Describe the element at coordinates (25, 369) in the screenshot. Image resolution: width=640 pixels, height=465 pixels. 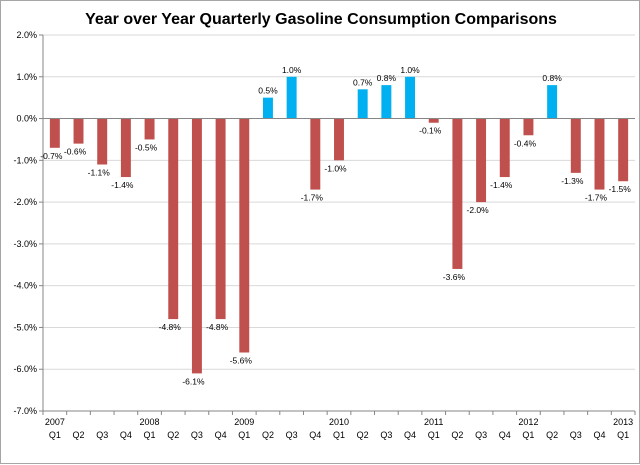
I see `y-tick-label: -6.0%` at that location.